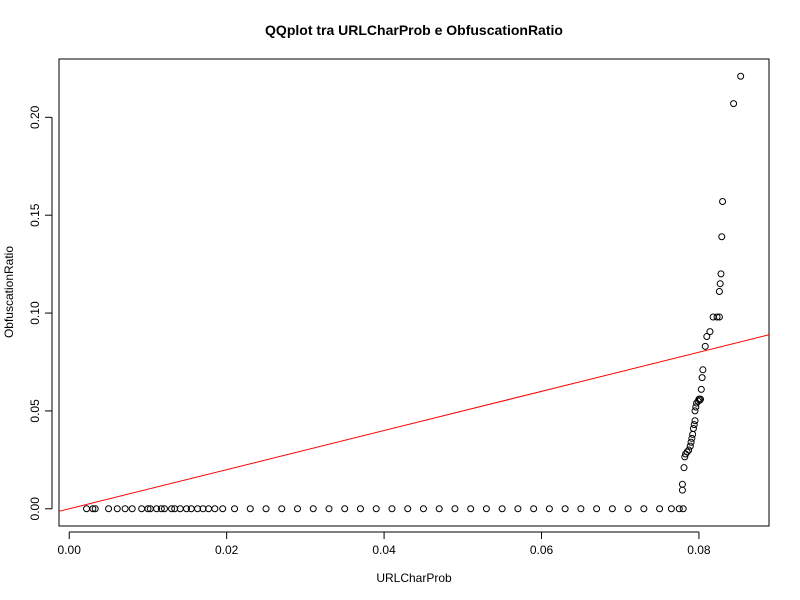 This screenshot has height=600, width=800. What do you see at coordinates (384, 550) in the screenshot?
I see `x-tick-label: 0.04` at bounding box center [384, 550].